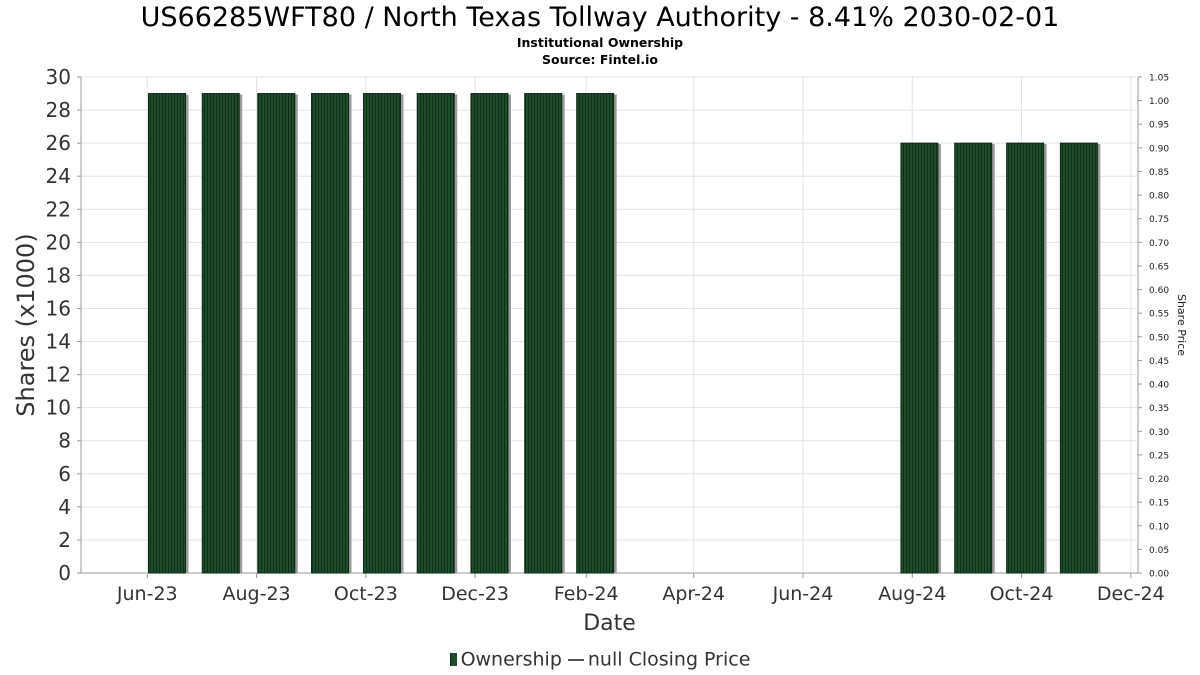 Image resolution: width=1200 pixels, height=675 pixels. I want to click on x-tick-label: Aug-23, so click(256, 594).